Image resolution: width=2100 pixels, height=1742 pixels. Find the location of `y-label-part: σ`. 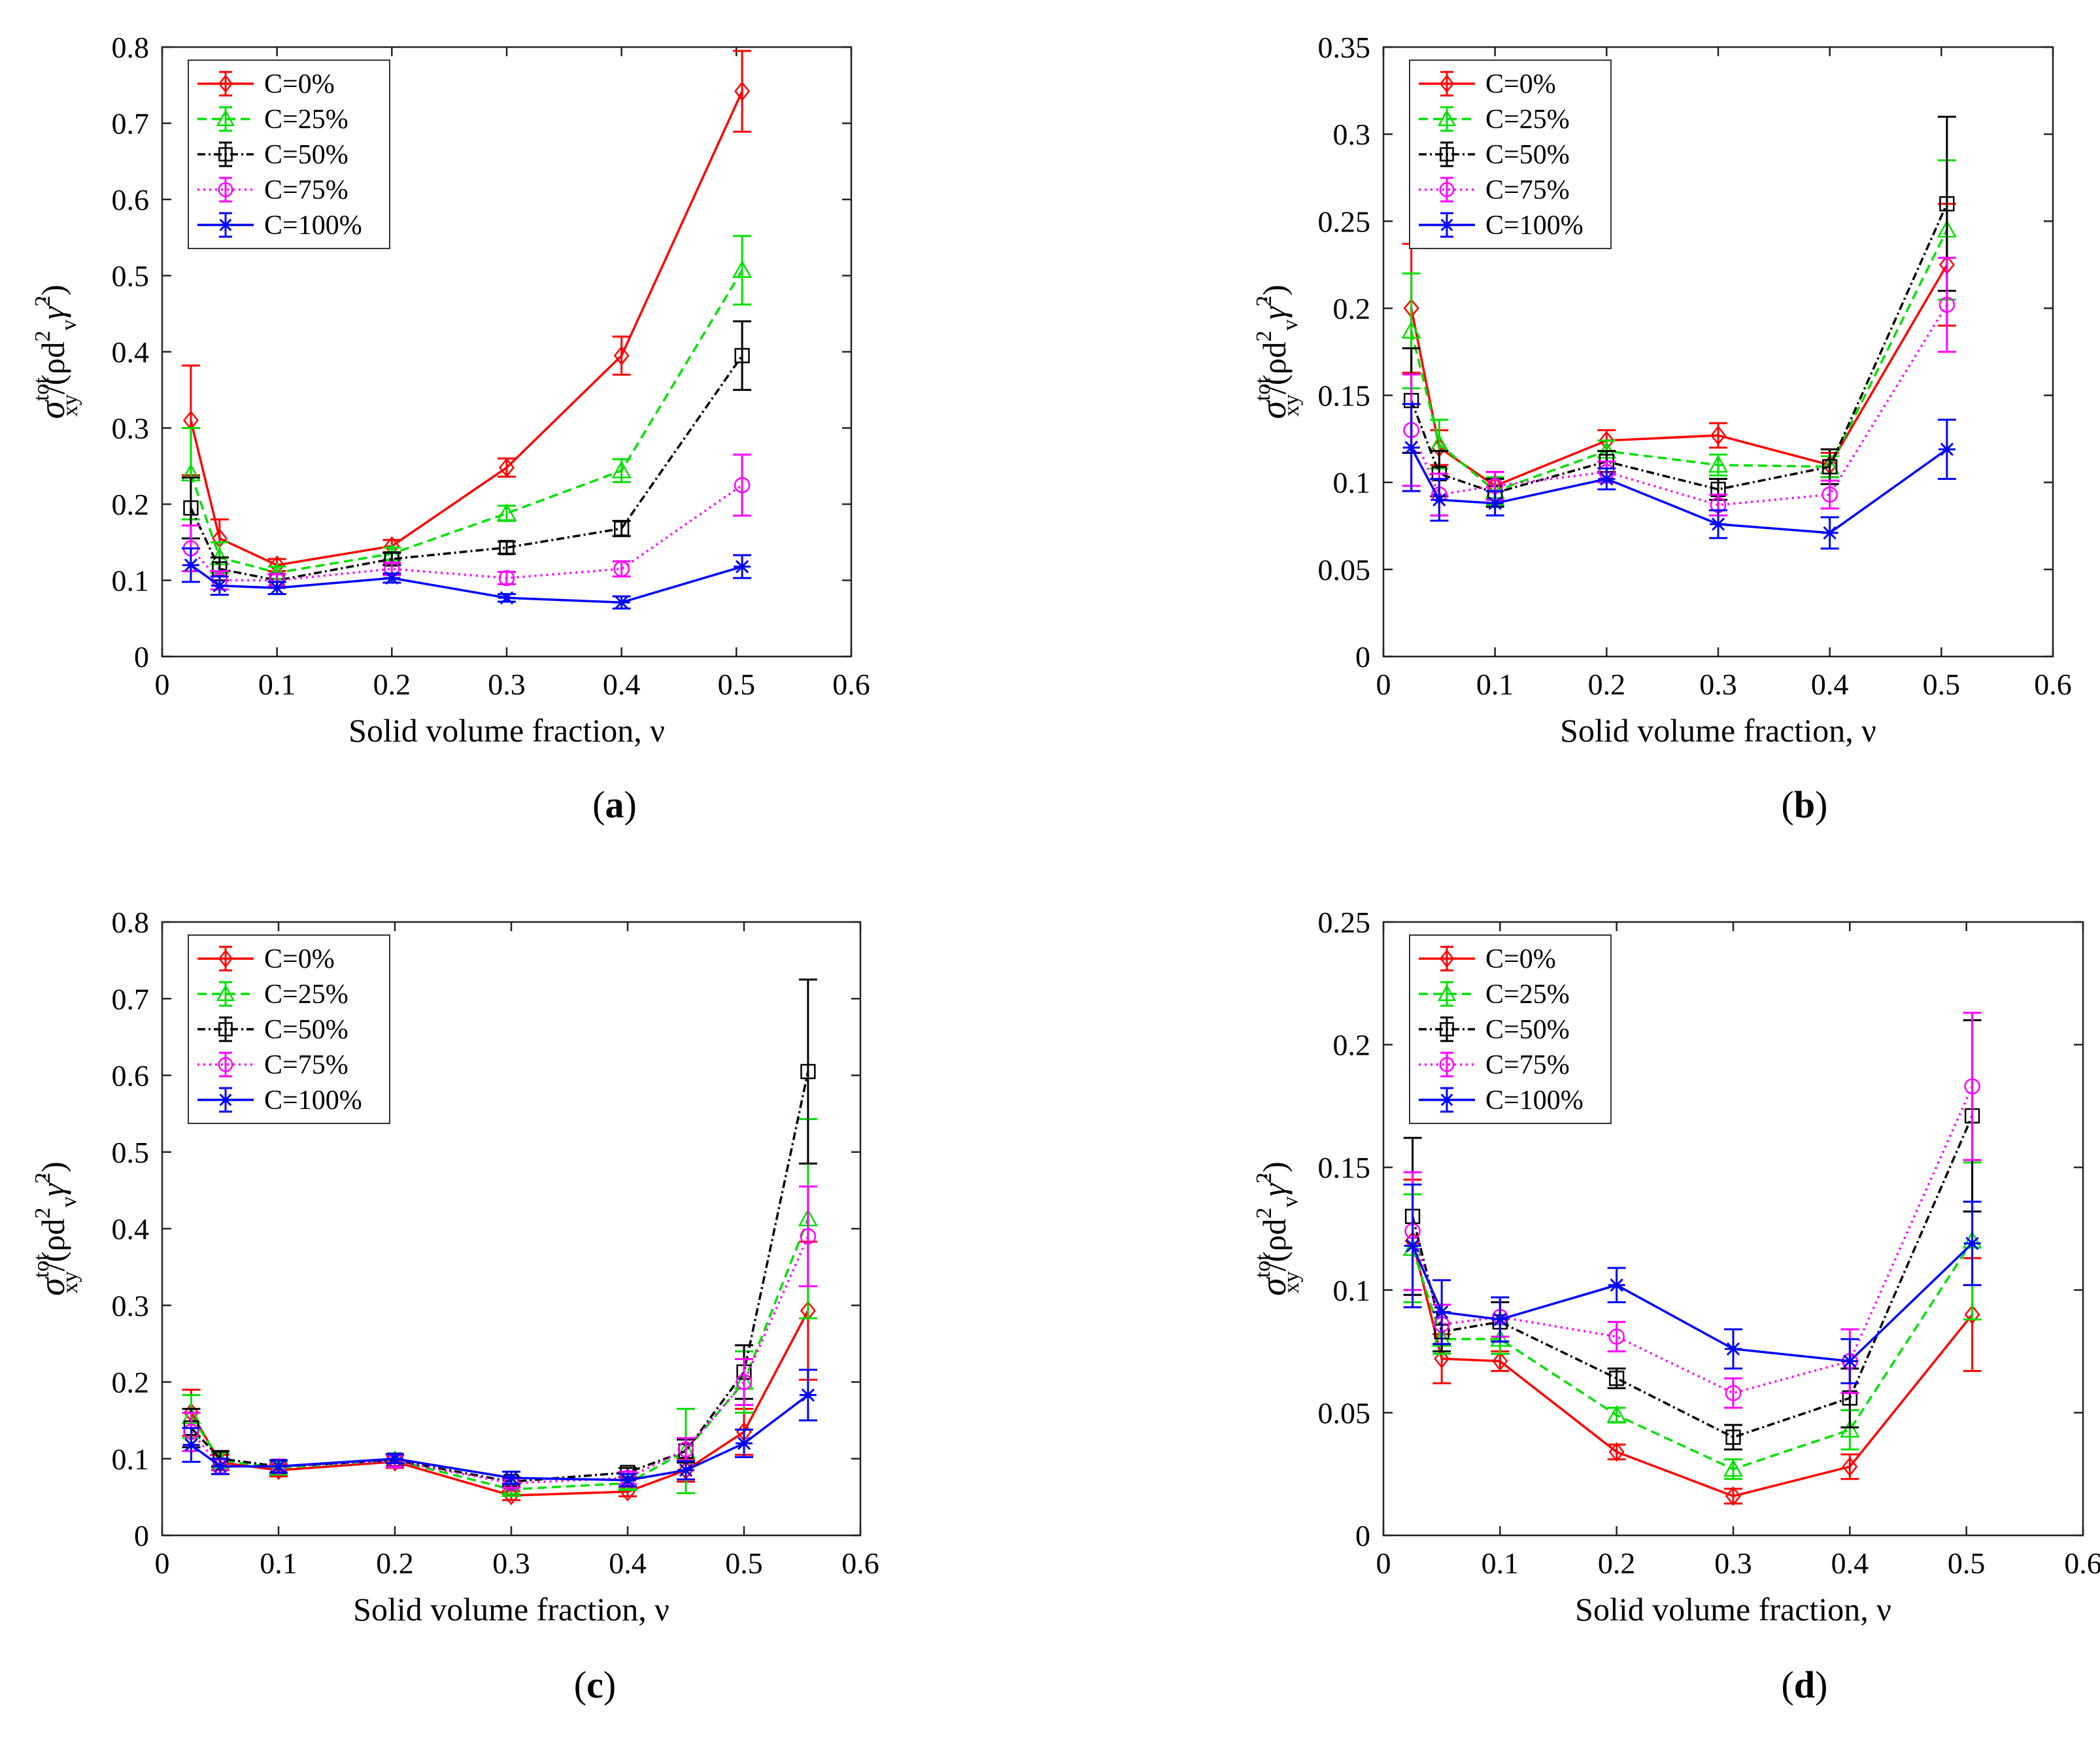

y-label-part: σ is located at coordinates (52, 409).